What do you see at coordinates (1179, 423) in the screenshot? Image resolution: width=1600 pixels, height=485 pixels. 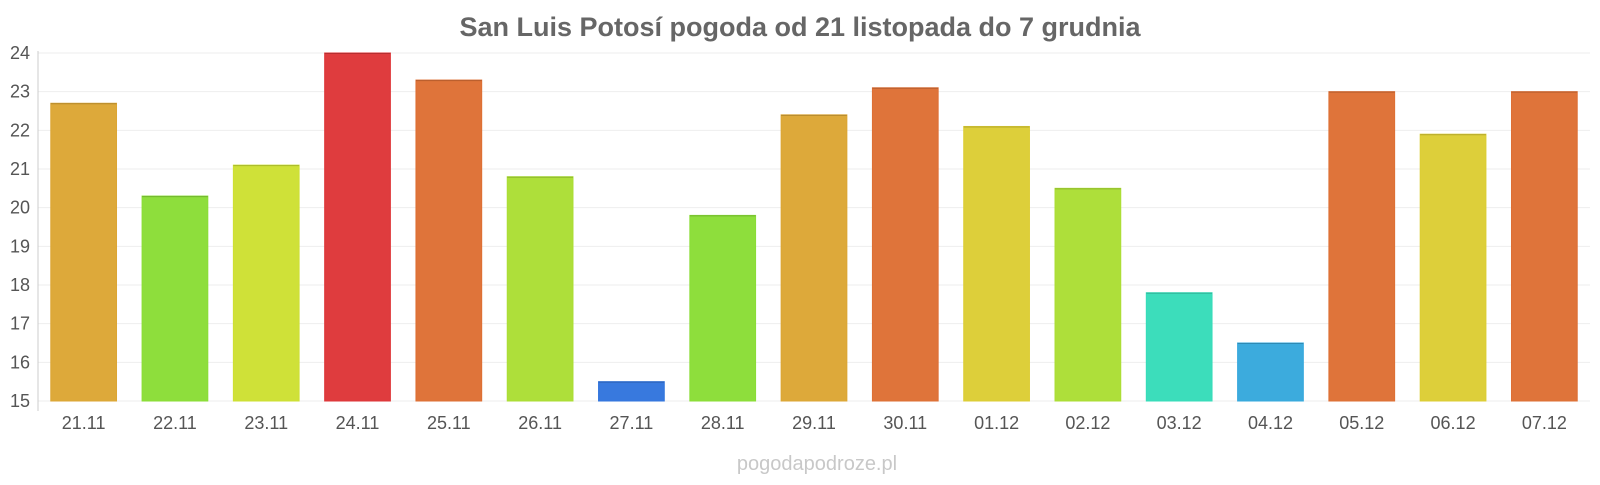 I see `x-tick-label: 03.12` at bounding box center [1179, 423].